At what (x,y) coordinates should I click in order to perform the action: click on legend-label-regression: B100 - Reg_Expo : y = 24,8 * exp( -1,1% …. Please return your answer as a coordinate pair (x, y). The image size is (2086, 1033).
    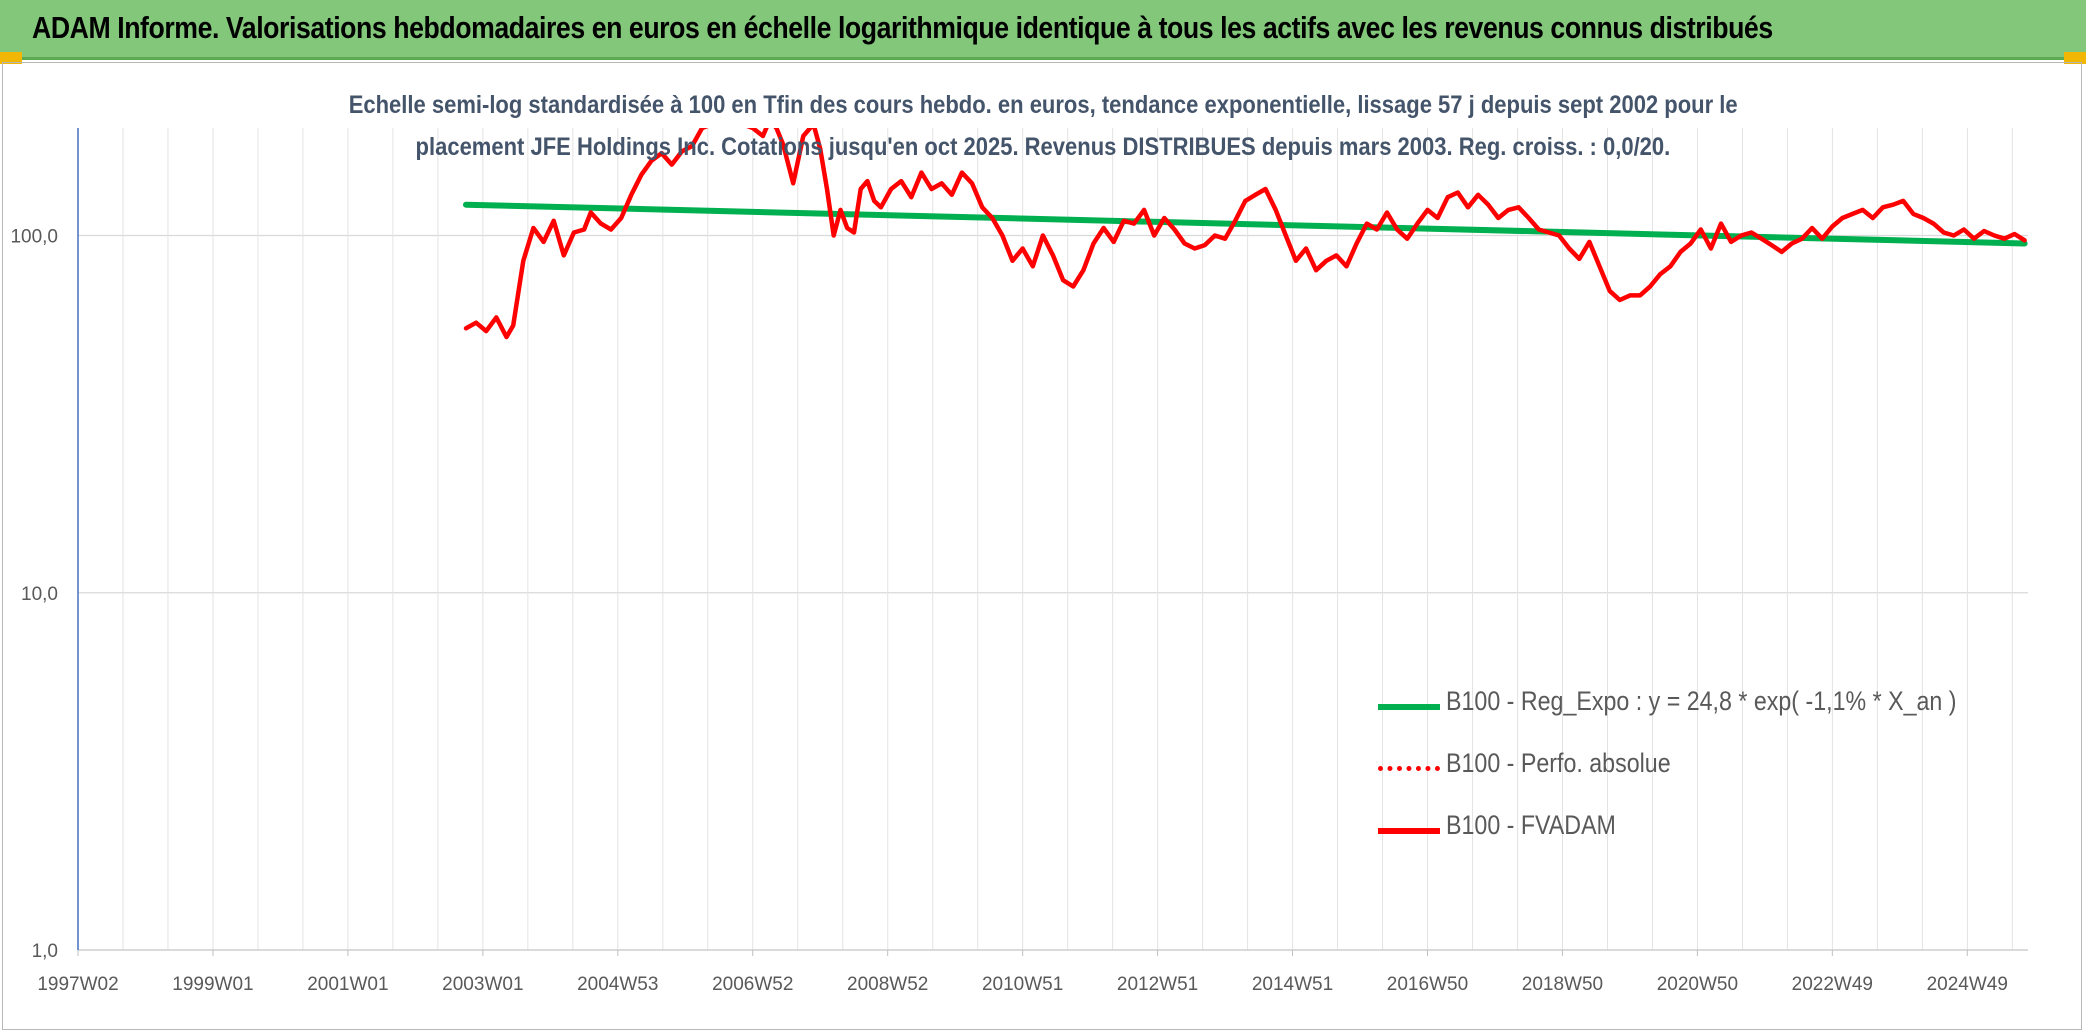
    Looking at the image, I should click on (1701, 701).